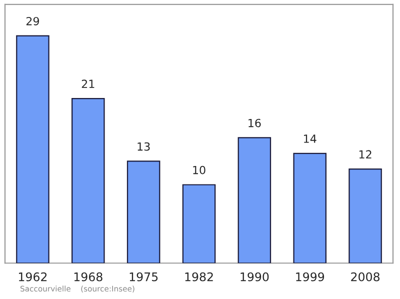 The width and height of the screenshot is (400, 299). What do you see at coordinates (254, 123) in the screenshot?
I see `data-label: 16` at bounding box center [254, 123].